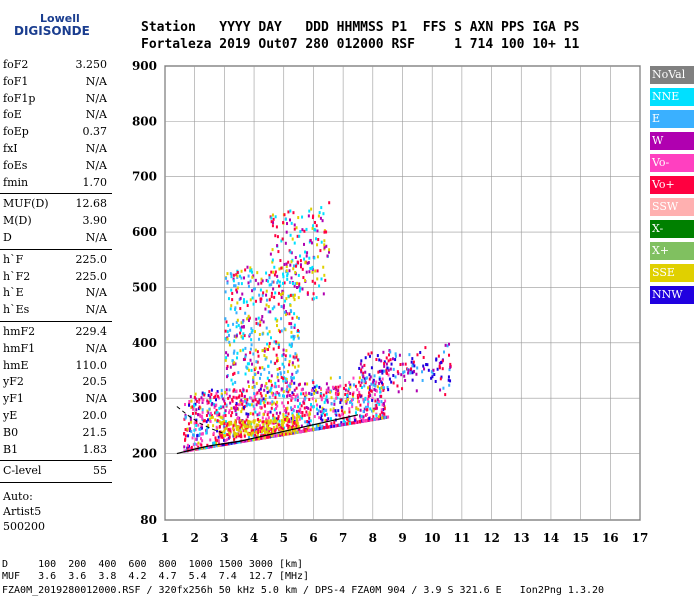 The height and width of the screenshot is (600, 700). Describe the element at coordinates (200, 420) in the screenshot. I see `dashed-trace` at that location.